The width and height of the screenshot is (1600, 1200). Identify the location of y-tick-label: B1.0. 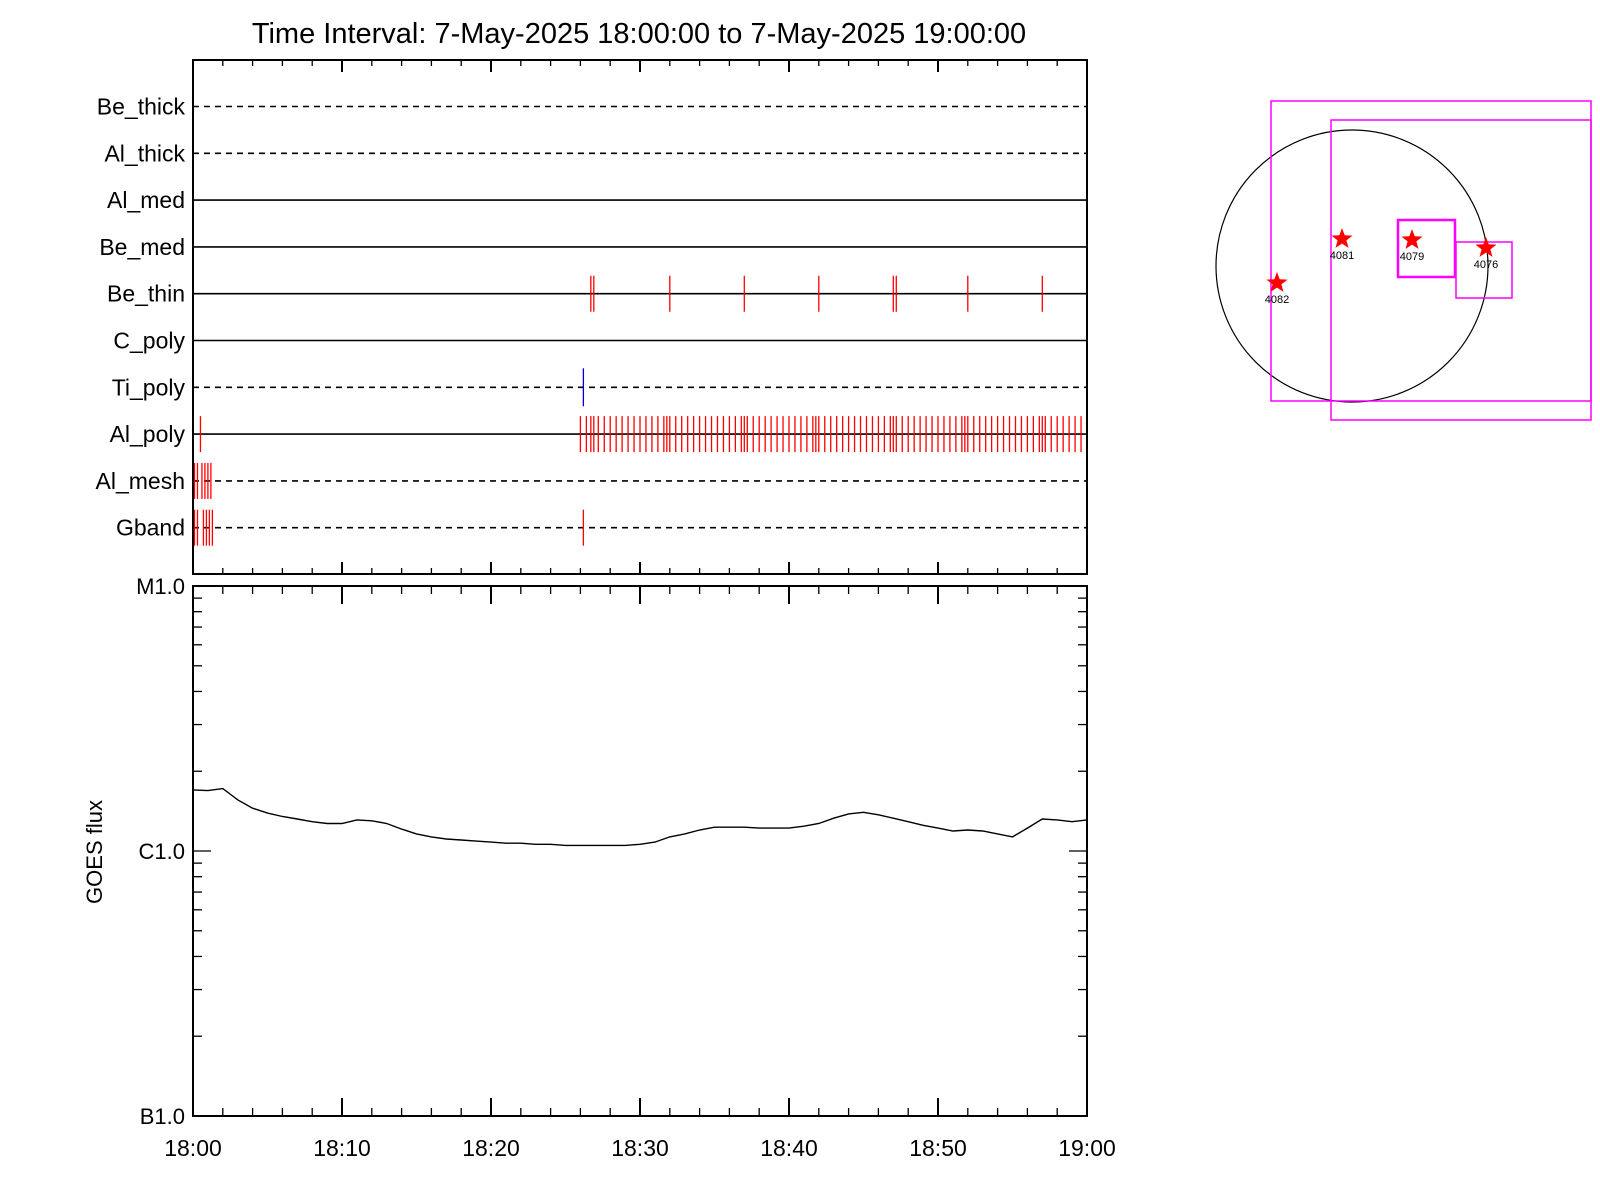
(162, 1116).